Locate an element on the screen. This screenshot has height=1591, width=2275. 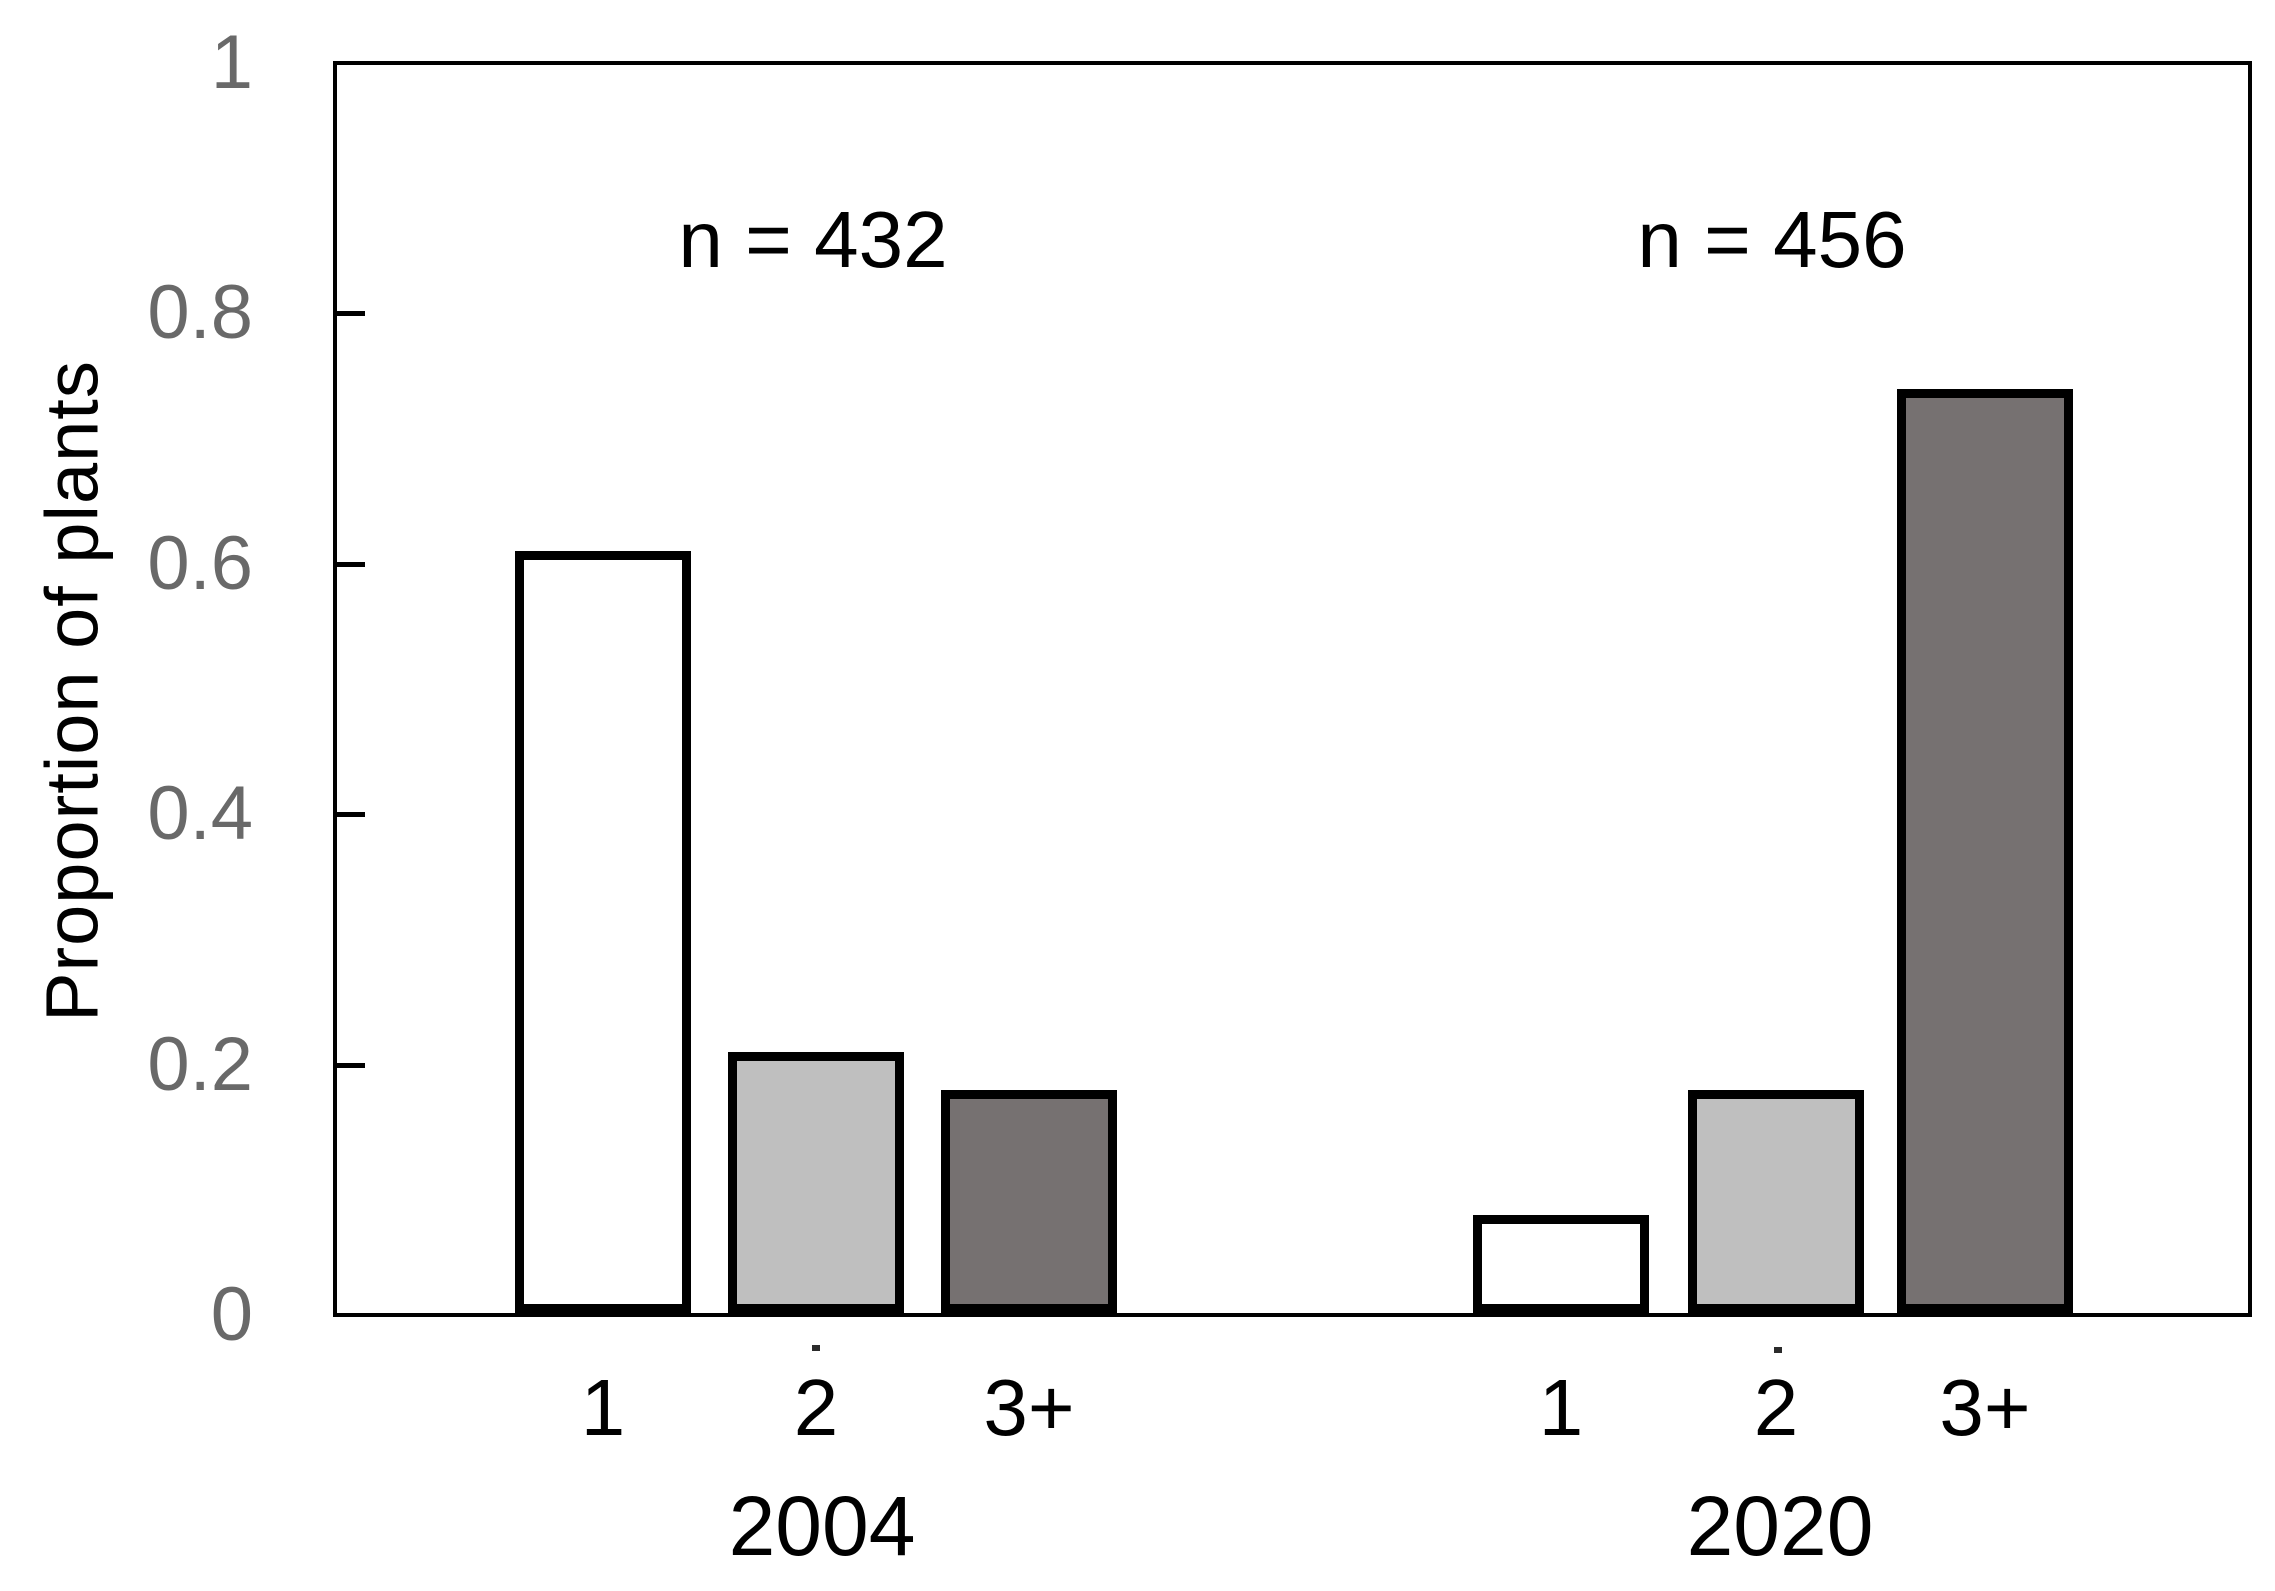
sample-size-annotation-2020: n = 456 is located at coordinates (1772, 239).